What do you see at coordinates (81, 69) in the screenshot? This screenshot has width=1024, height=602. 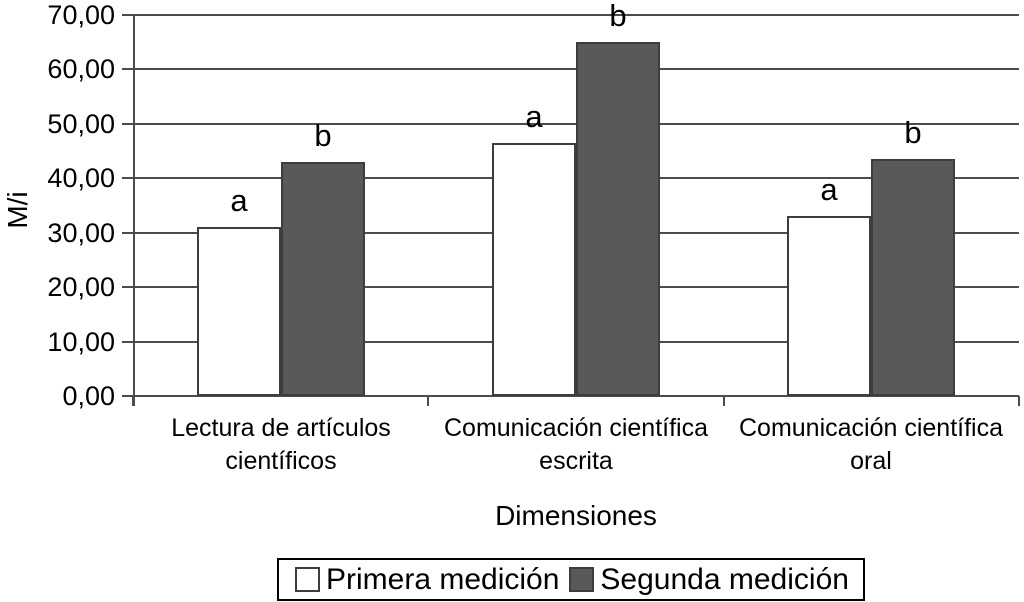 I see `y-tick-label: 60,00` at bounding box center [81, 69].